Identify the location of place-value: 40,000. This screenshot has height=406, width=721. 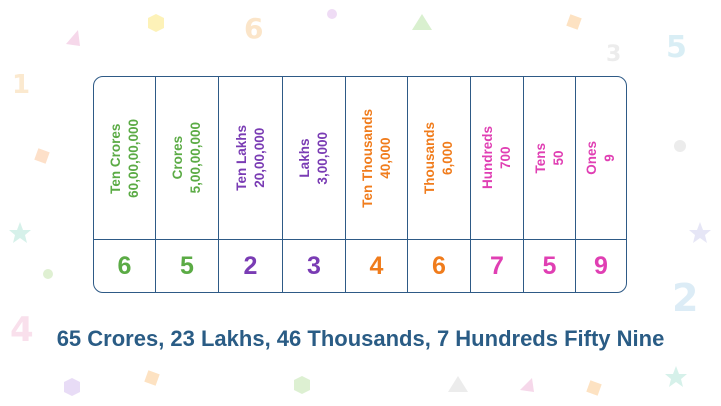
(385, 158).